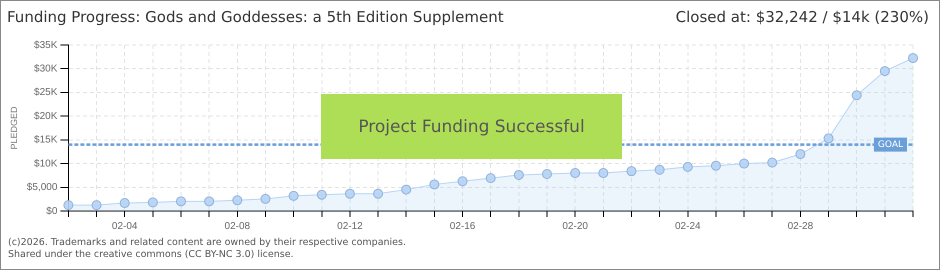 The height and width of the screenshot is (270, 940). I want to click on y-tick-label: $25K, so click(46, 92).